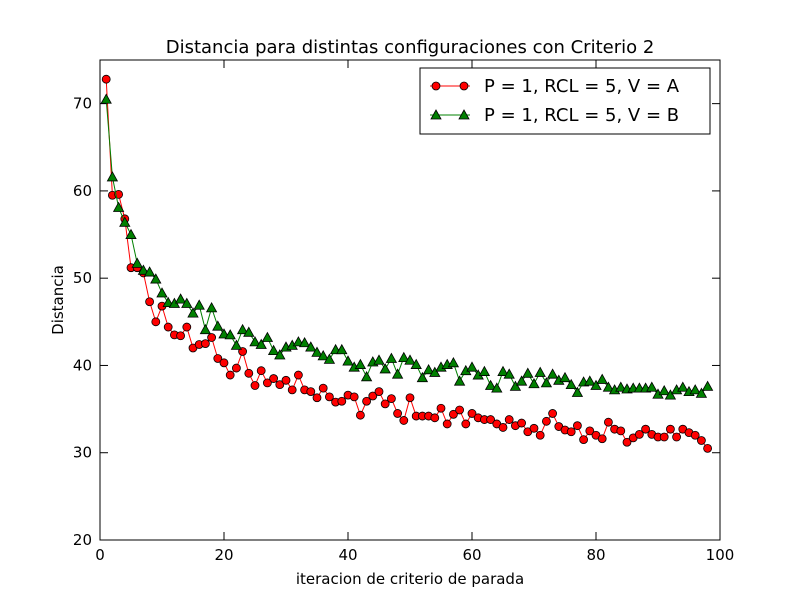 This screenshot has height=600, width=800. I want to click on y-tick-label: 70, so click(82, 104).